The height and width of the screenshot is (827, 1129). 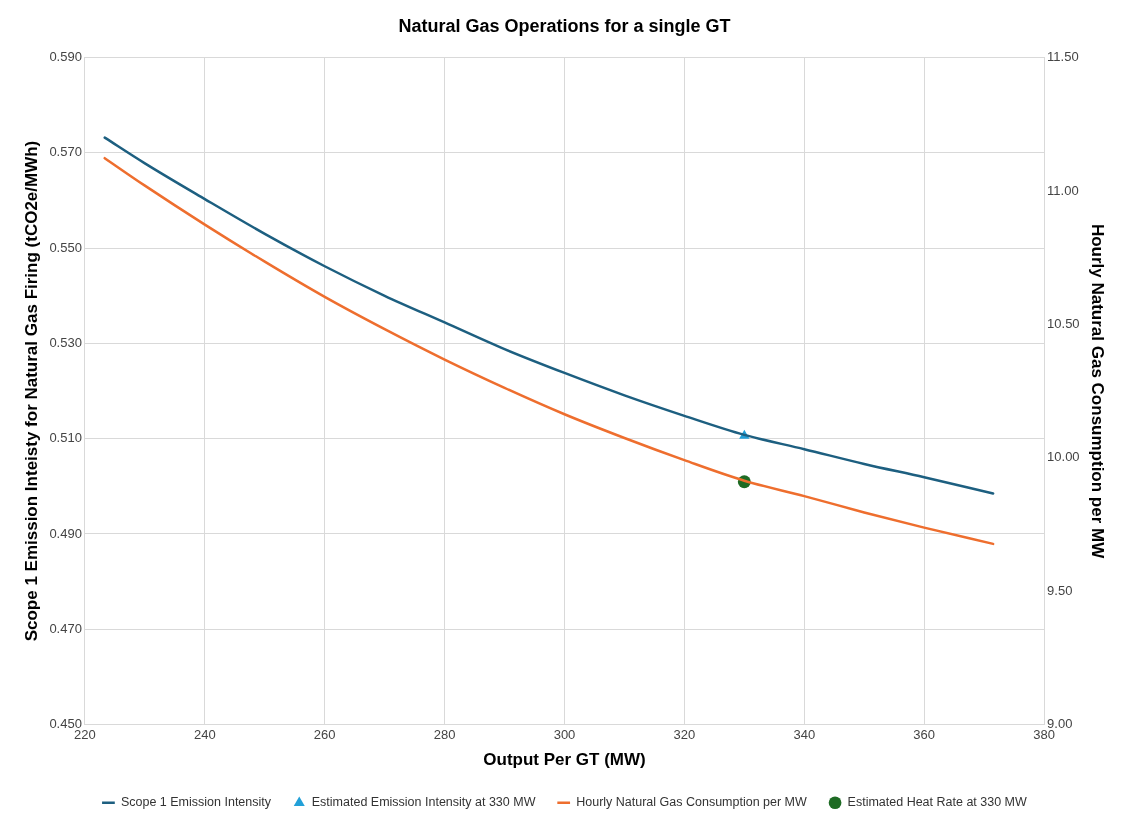 I want to click on x-tick-label: 320, so click(x=684, y=734).